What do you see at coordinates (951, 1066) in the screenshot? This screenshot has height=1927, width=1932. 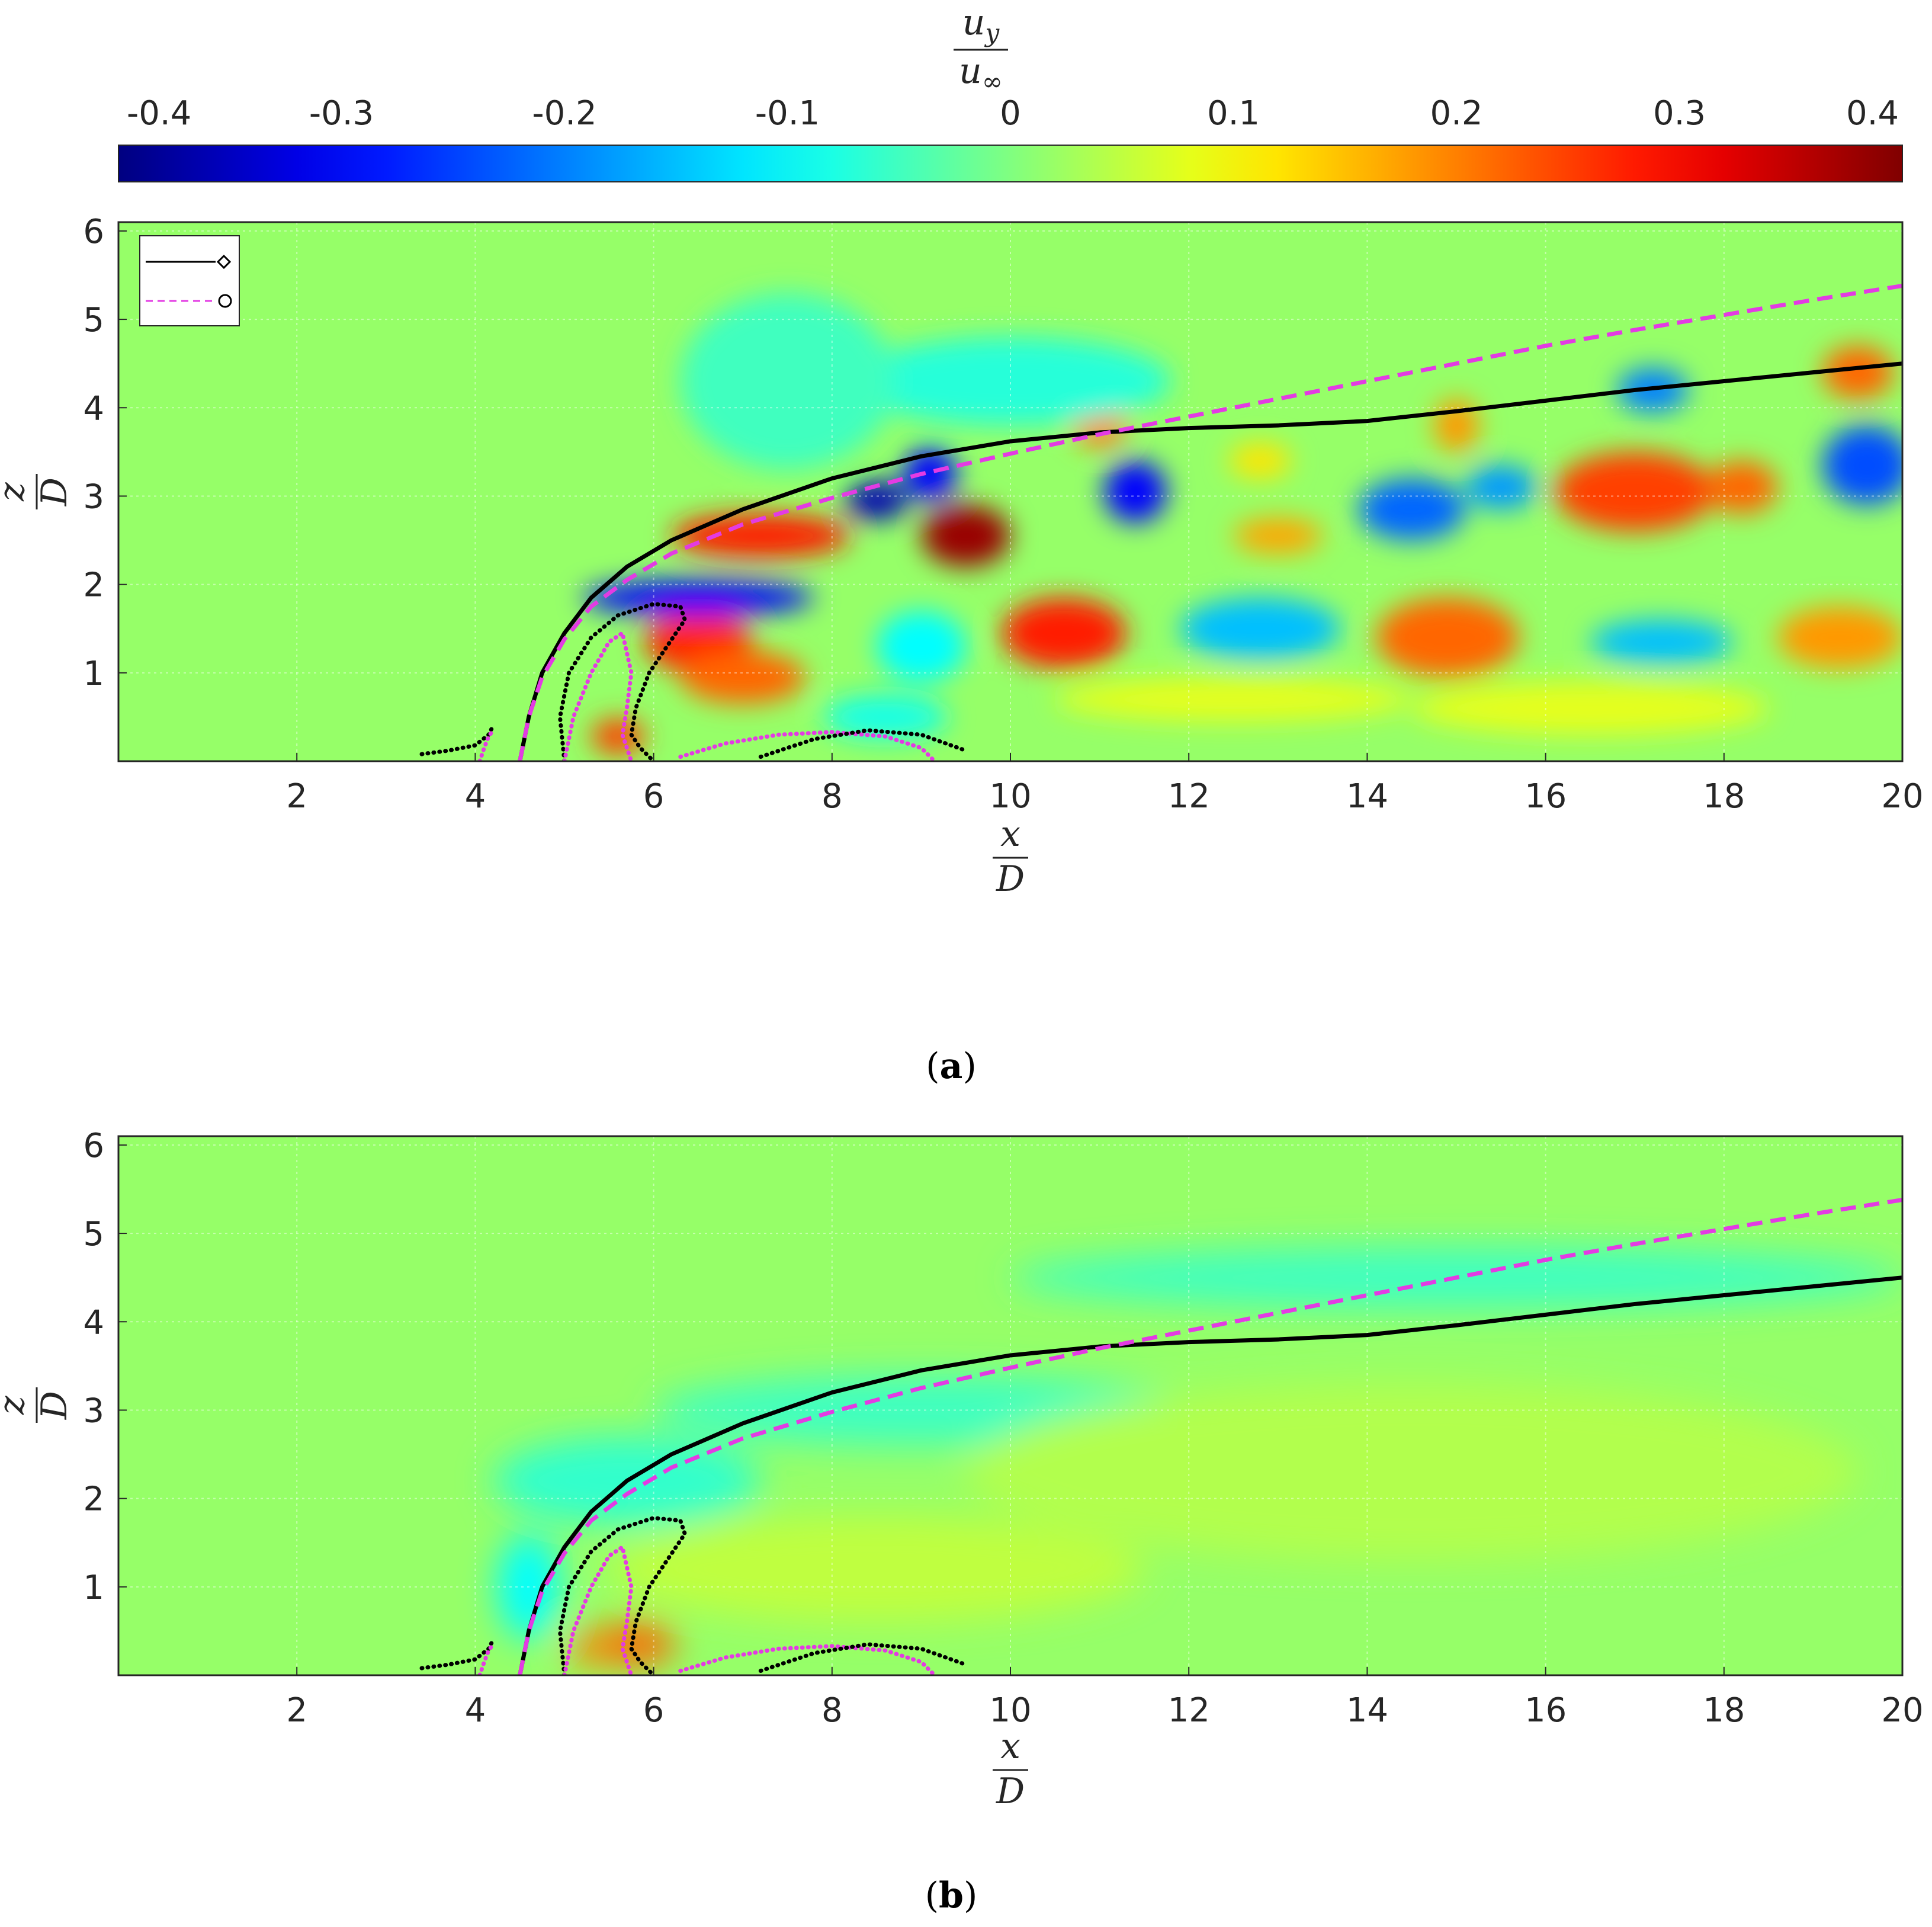 I see `caption-a: (a)` at bounding box center [951, 1066].